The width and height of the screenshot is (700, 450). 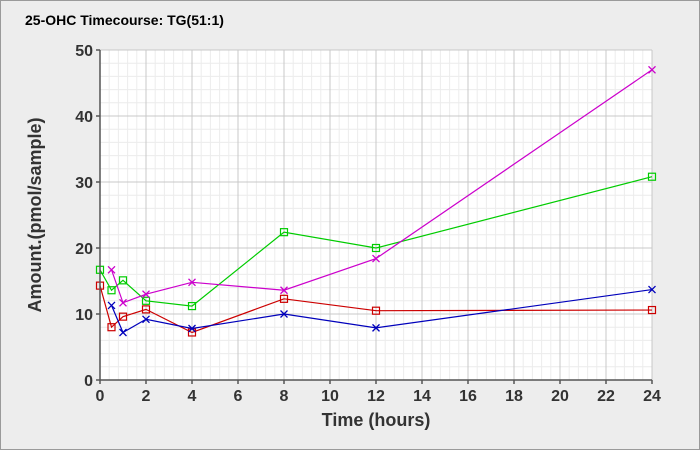 I want to click on x-tick-label: 16, so click(x=468, y=396).